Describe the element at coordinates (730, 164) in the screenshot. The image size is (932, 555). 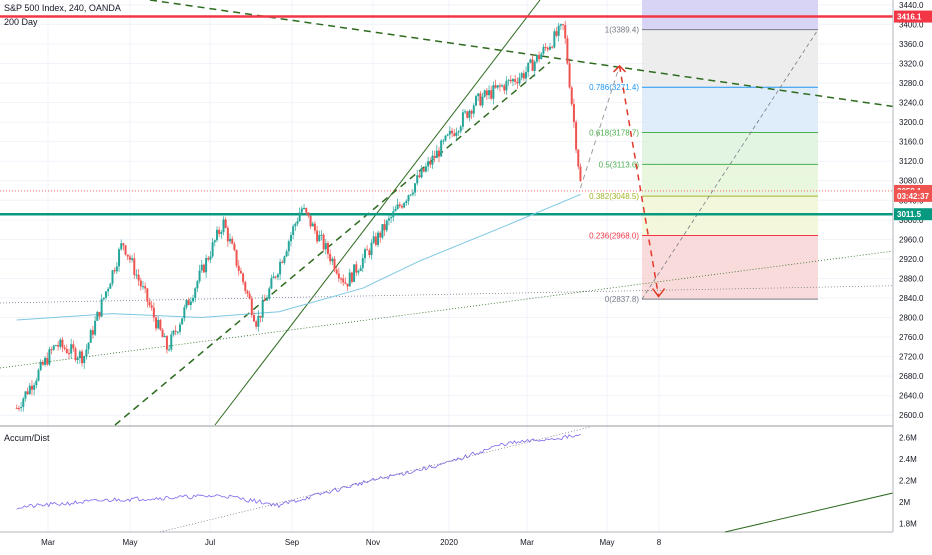
I see `fib-trend-line` at that location.